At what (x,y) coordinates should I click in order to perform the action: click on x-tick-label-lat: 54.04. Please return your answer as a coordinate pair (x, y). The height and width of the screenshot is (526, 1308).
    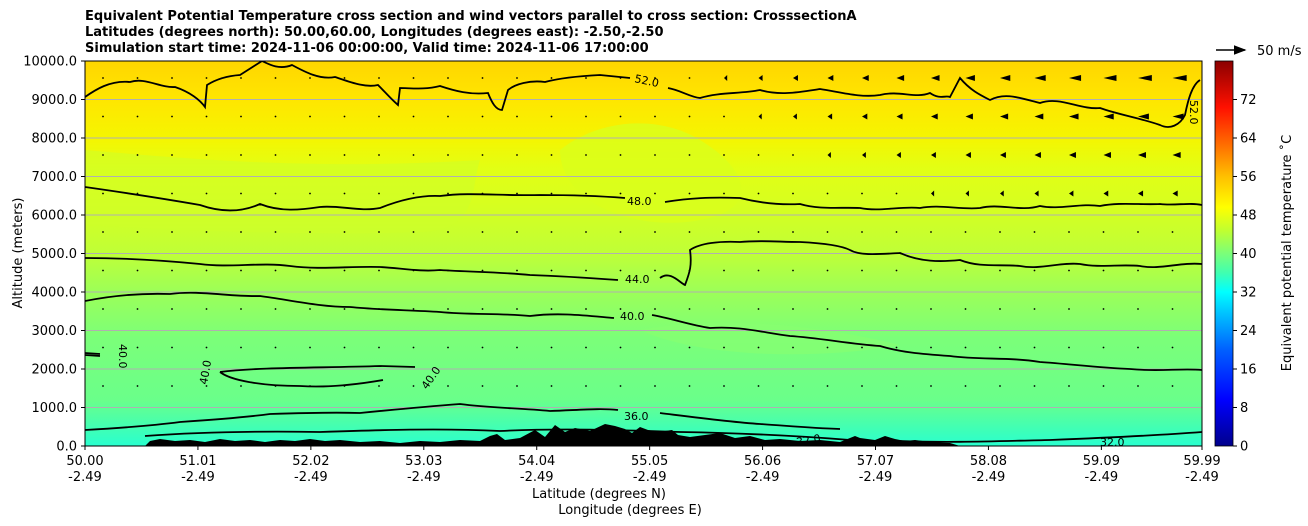
    Looking at the image, I should click on (536, 461).